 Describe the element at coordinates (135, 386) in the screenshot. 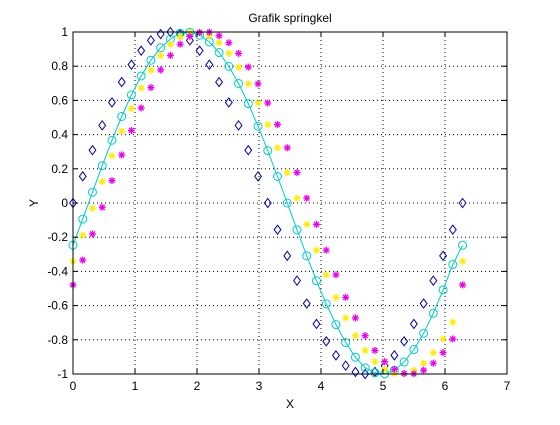

I see `x-tick-label: 1` at that location.